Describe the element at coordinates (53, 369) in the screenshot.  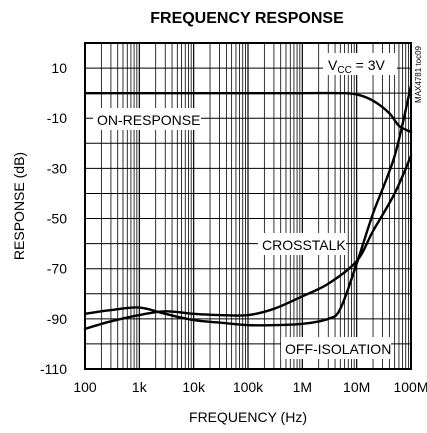
I see `y-tick-label: -110` at that location.